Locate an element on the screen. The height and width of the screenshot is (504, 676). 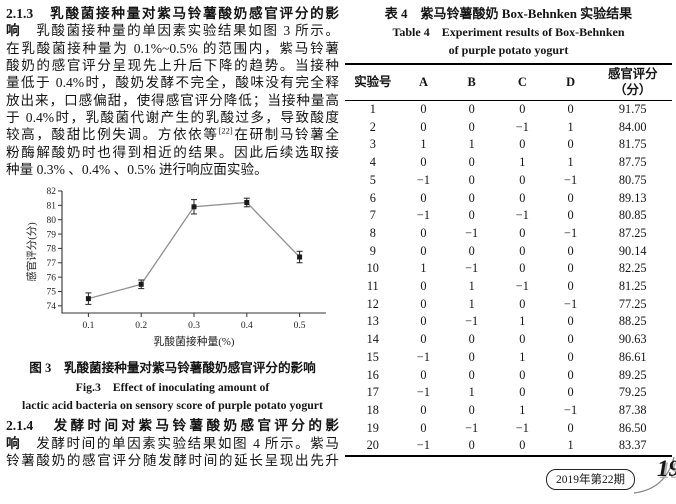
svg-text: 74 is located at coordinates (52, 307).